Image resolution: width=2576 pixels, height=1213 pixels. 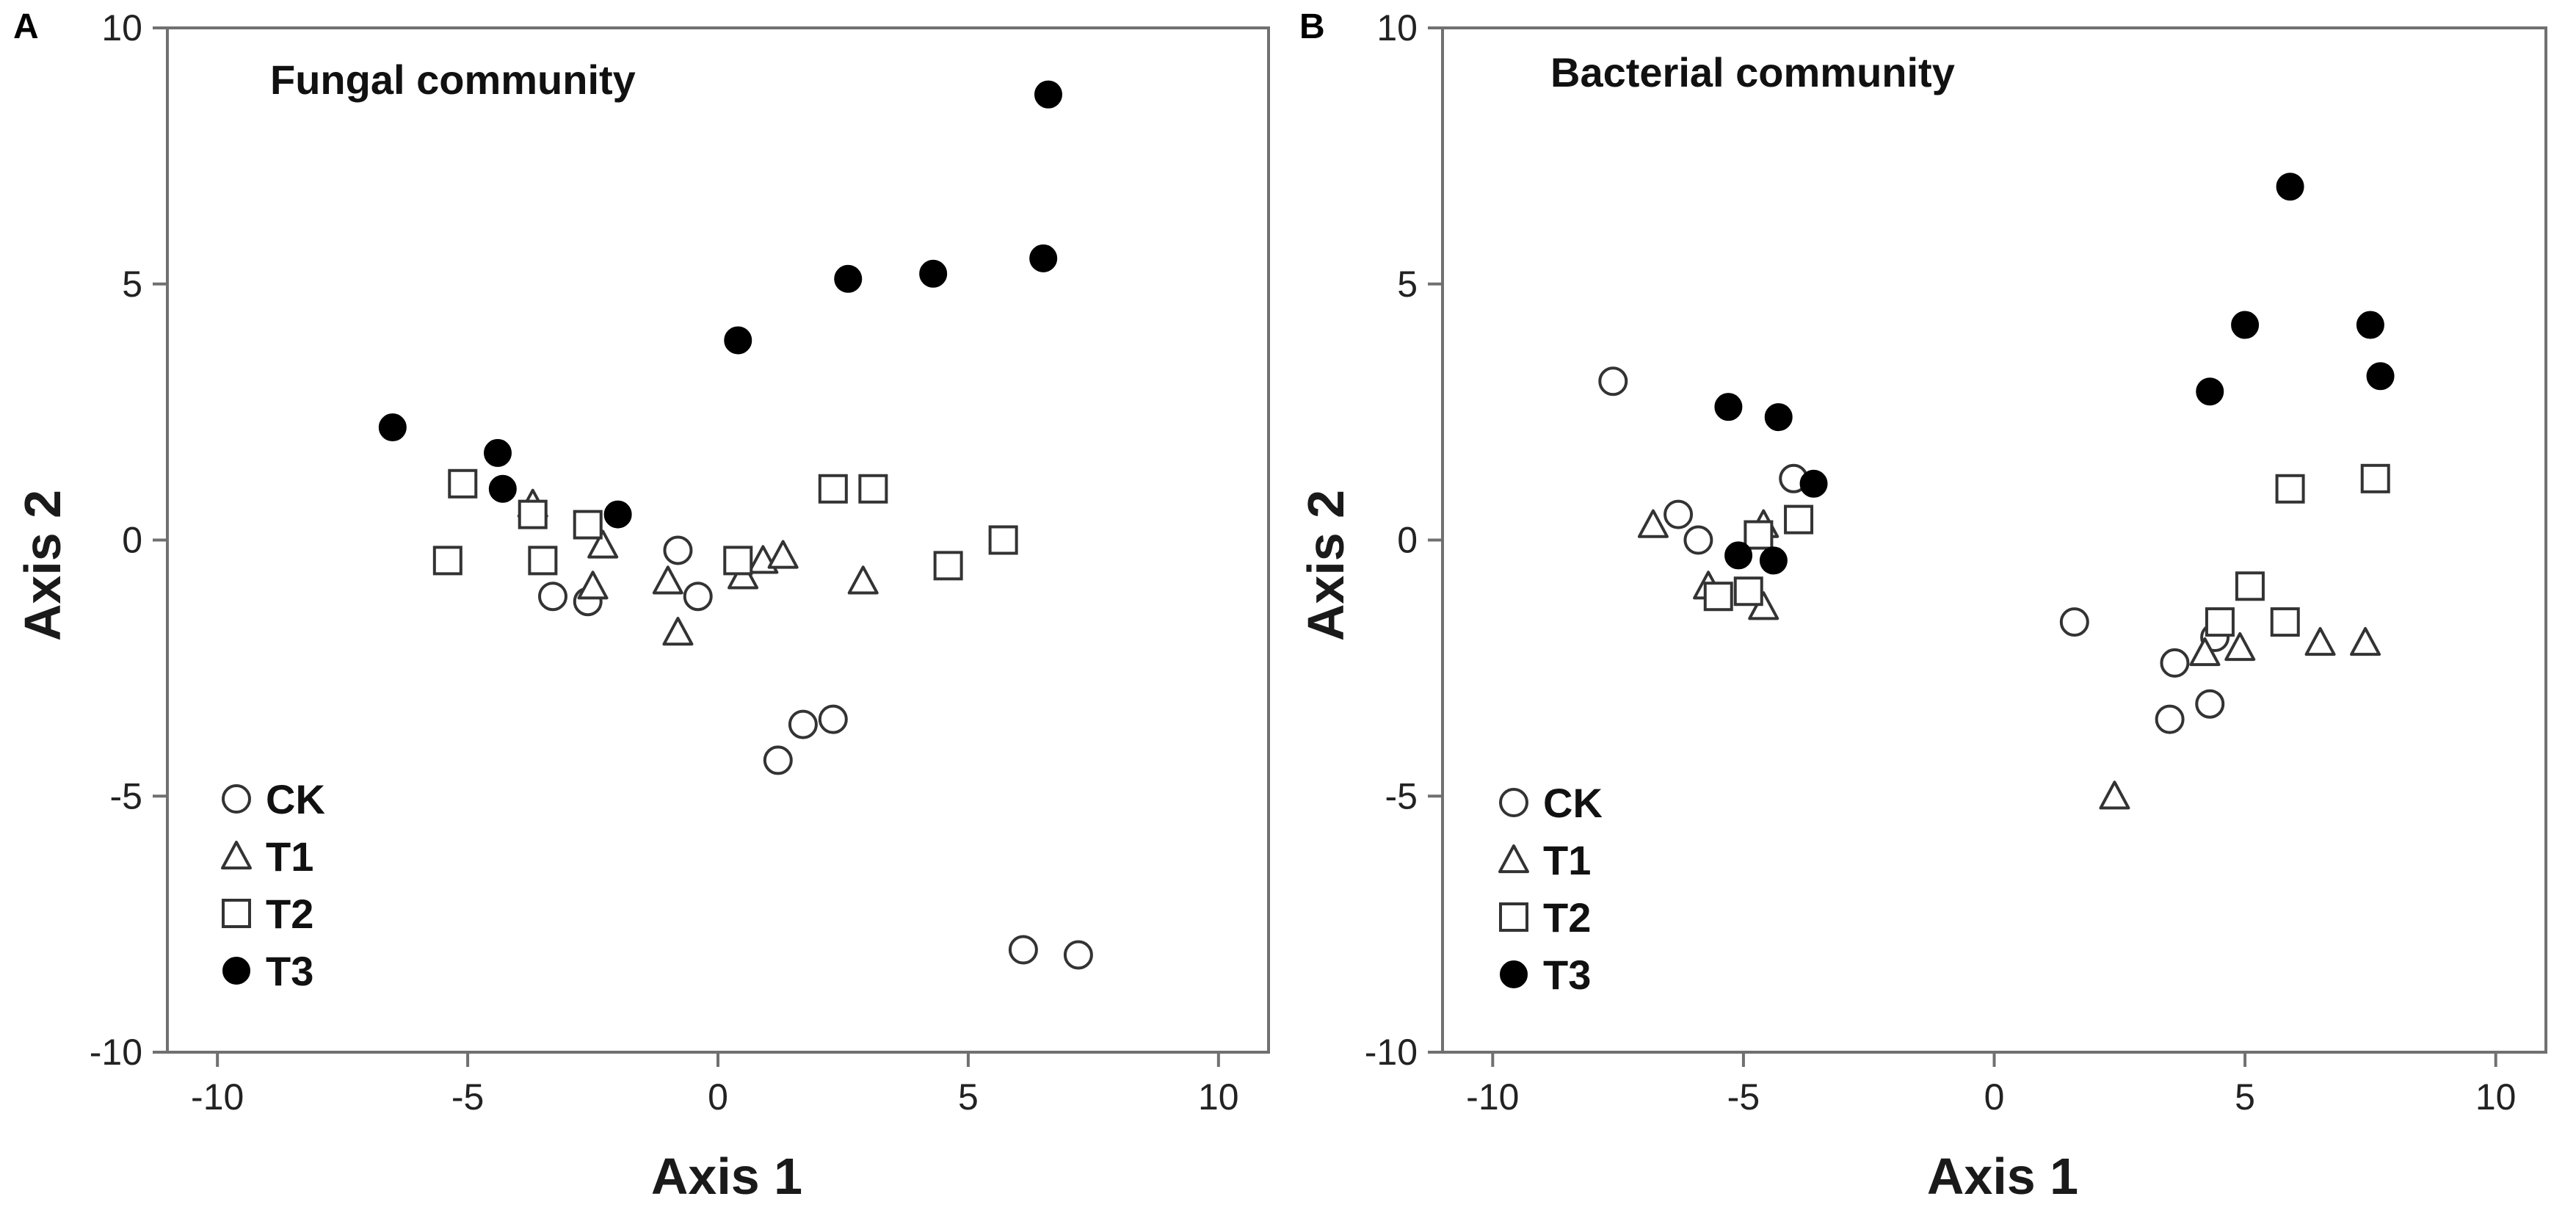 I want to click on x-tick-label-fungal: 0, so click(x=718, y=1097).